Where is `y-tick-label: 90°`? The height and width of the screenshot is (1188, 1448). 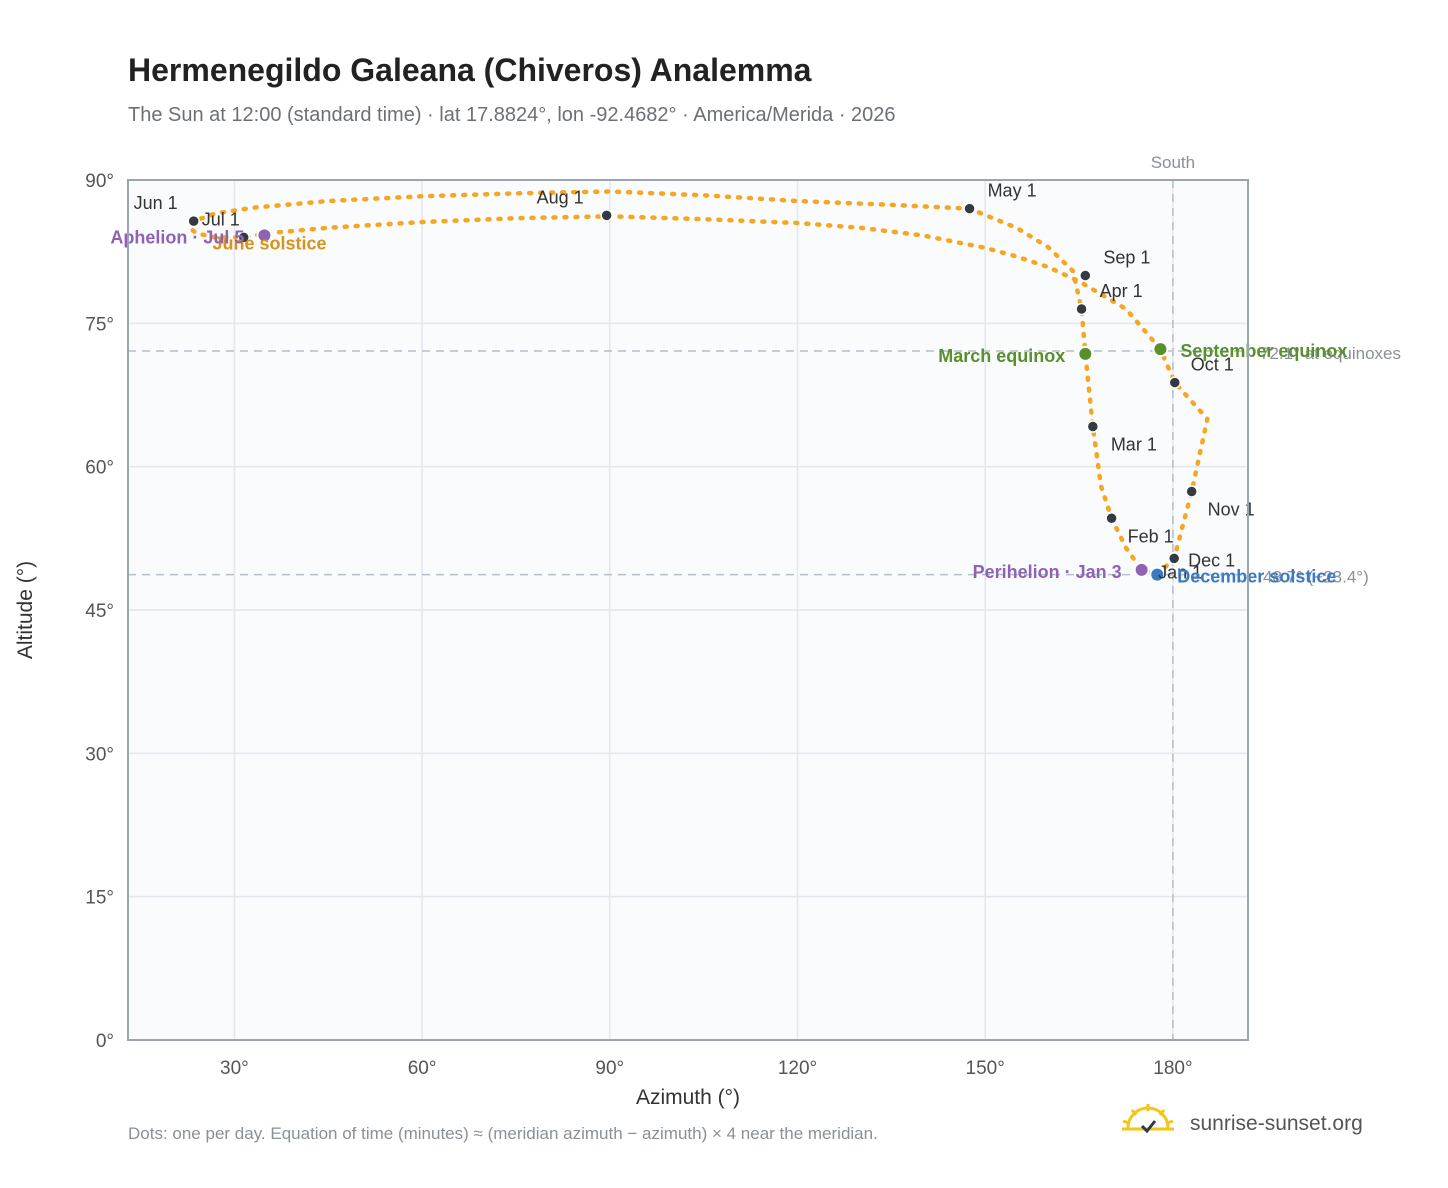 y-tick-label: 90° is located at coordinates (99, 181).